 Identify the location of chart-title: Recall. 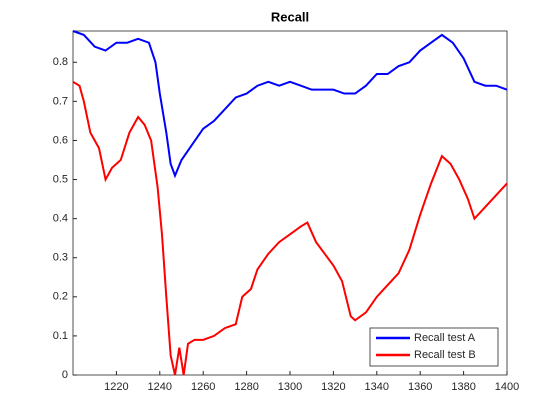
(290, 16).